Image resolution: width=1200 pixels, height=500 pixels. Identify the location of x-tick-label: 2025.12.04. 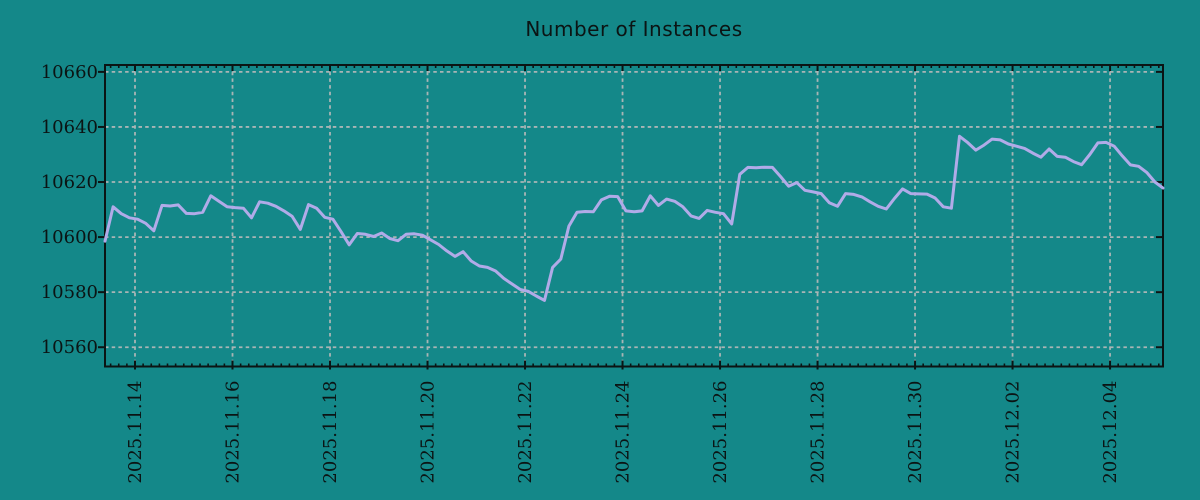
(1110, 432).